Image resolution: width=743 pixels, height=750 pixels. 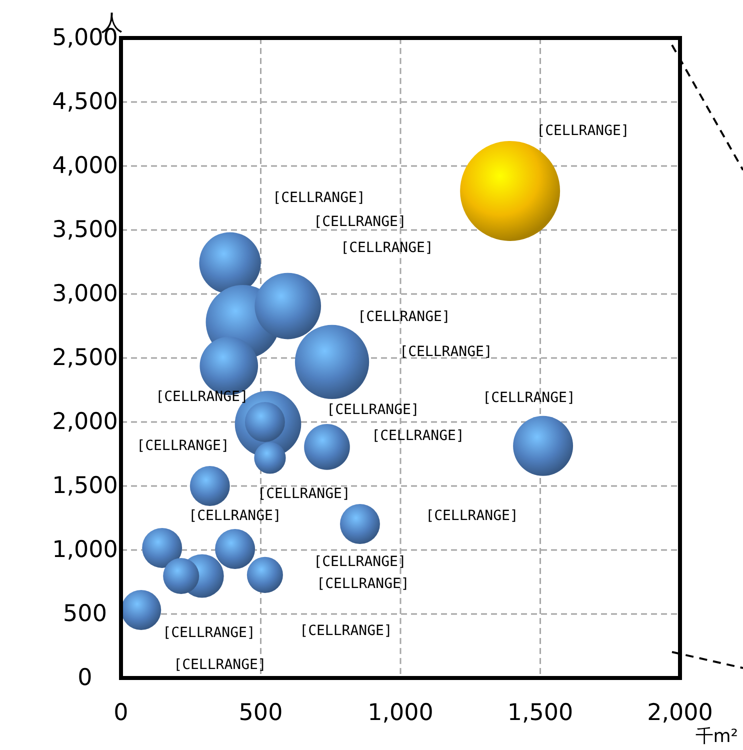 What do you see at coordinates (85, 230) in the screenshot?
I see `y-tick-label: 3,500` at bounding box center [85, 230].